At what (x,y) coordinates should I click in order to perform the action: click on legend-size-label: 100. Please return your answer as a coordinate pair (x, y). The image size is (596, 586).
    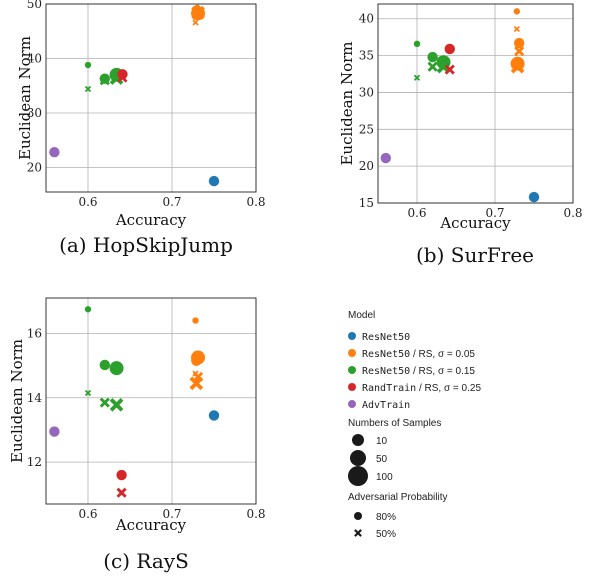
    Looking at the image, I should click on (384, 477).